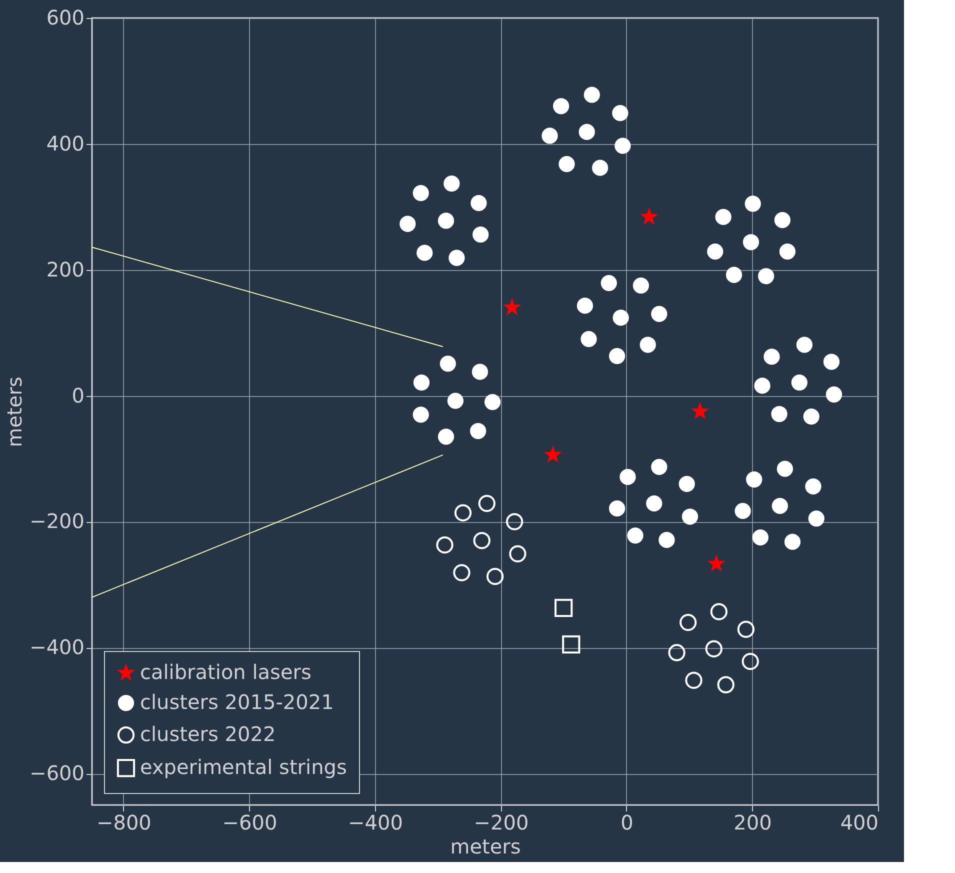 The width and height of the screenshot is (955, 873). Describe the element at coordinates (627, 822) in the screenshot. I see `x-tick-label: 0` at that location.